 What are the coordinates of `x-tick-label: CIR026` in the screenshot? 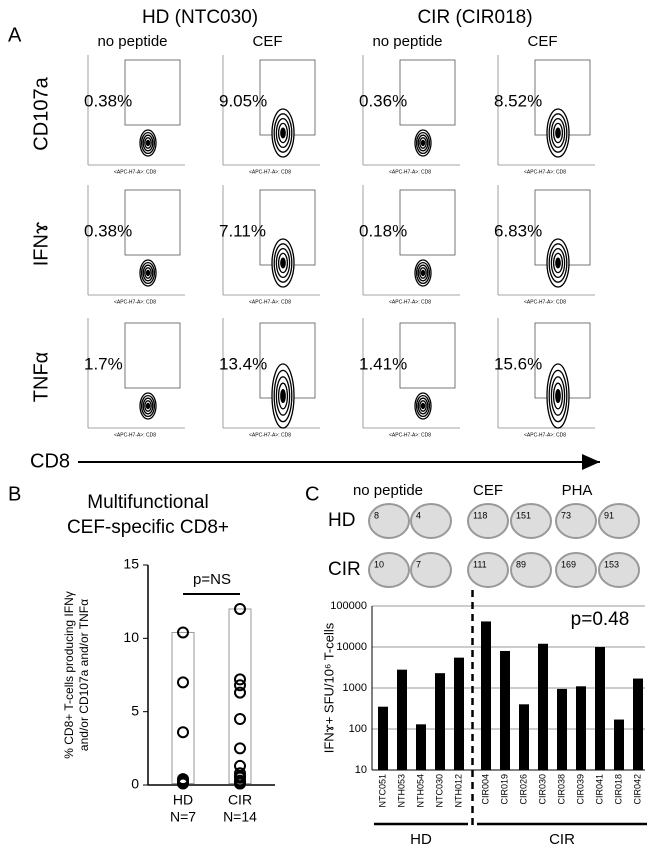 It's located at (523, 789).